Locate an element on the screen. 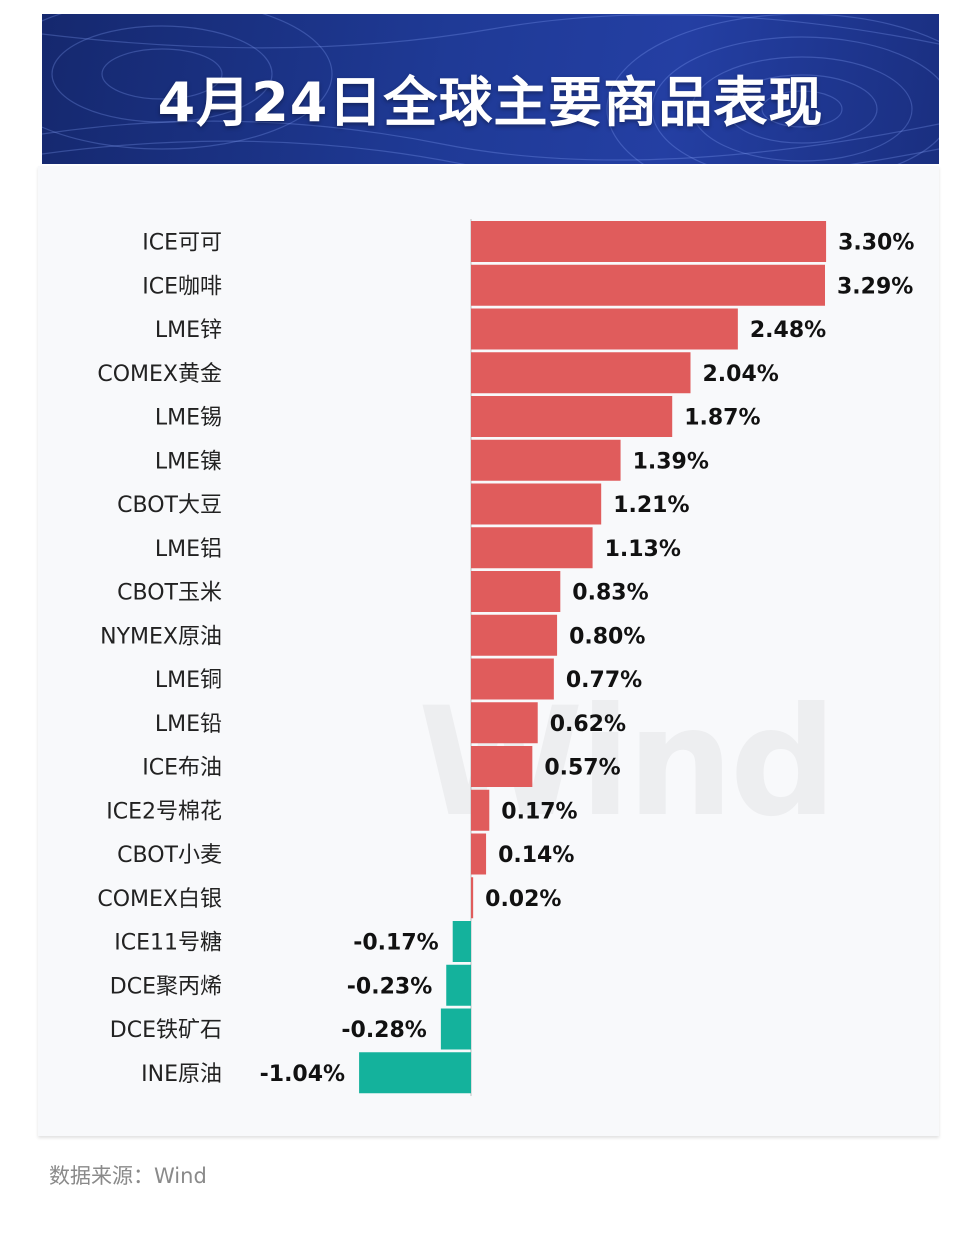  data-label: 1.87% is located at coordinates (722, 418).